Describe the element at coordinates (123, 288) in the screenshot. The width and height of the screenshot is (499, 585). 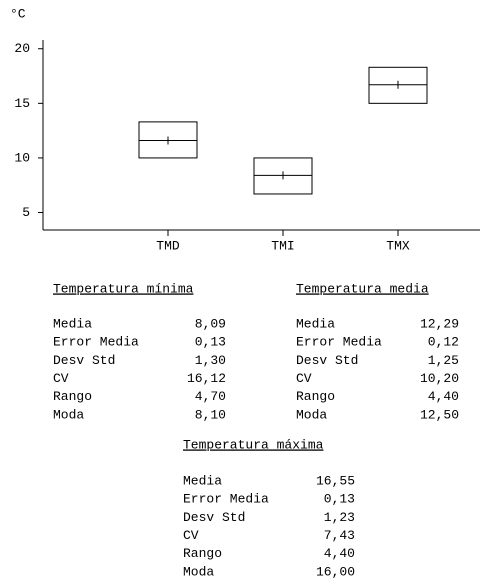
I see `stats-title: Temperatura mínima` at that location.